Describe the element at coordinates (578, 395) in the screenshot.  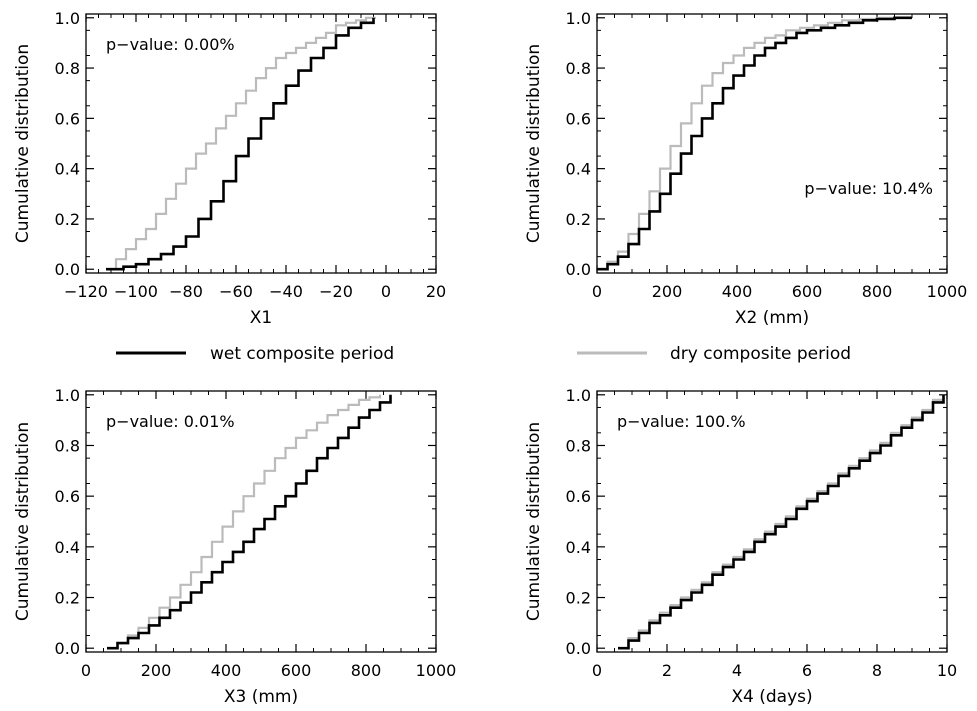
I see `ytick-label-x4-5: 1.0` at that location.